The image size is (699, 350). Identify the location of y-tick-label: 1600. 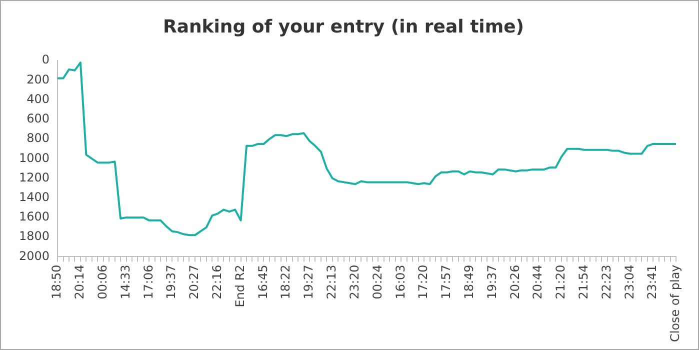
(34, 217).